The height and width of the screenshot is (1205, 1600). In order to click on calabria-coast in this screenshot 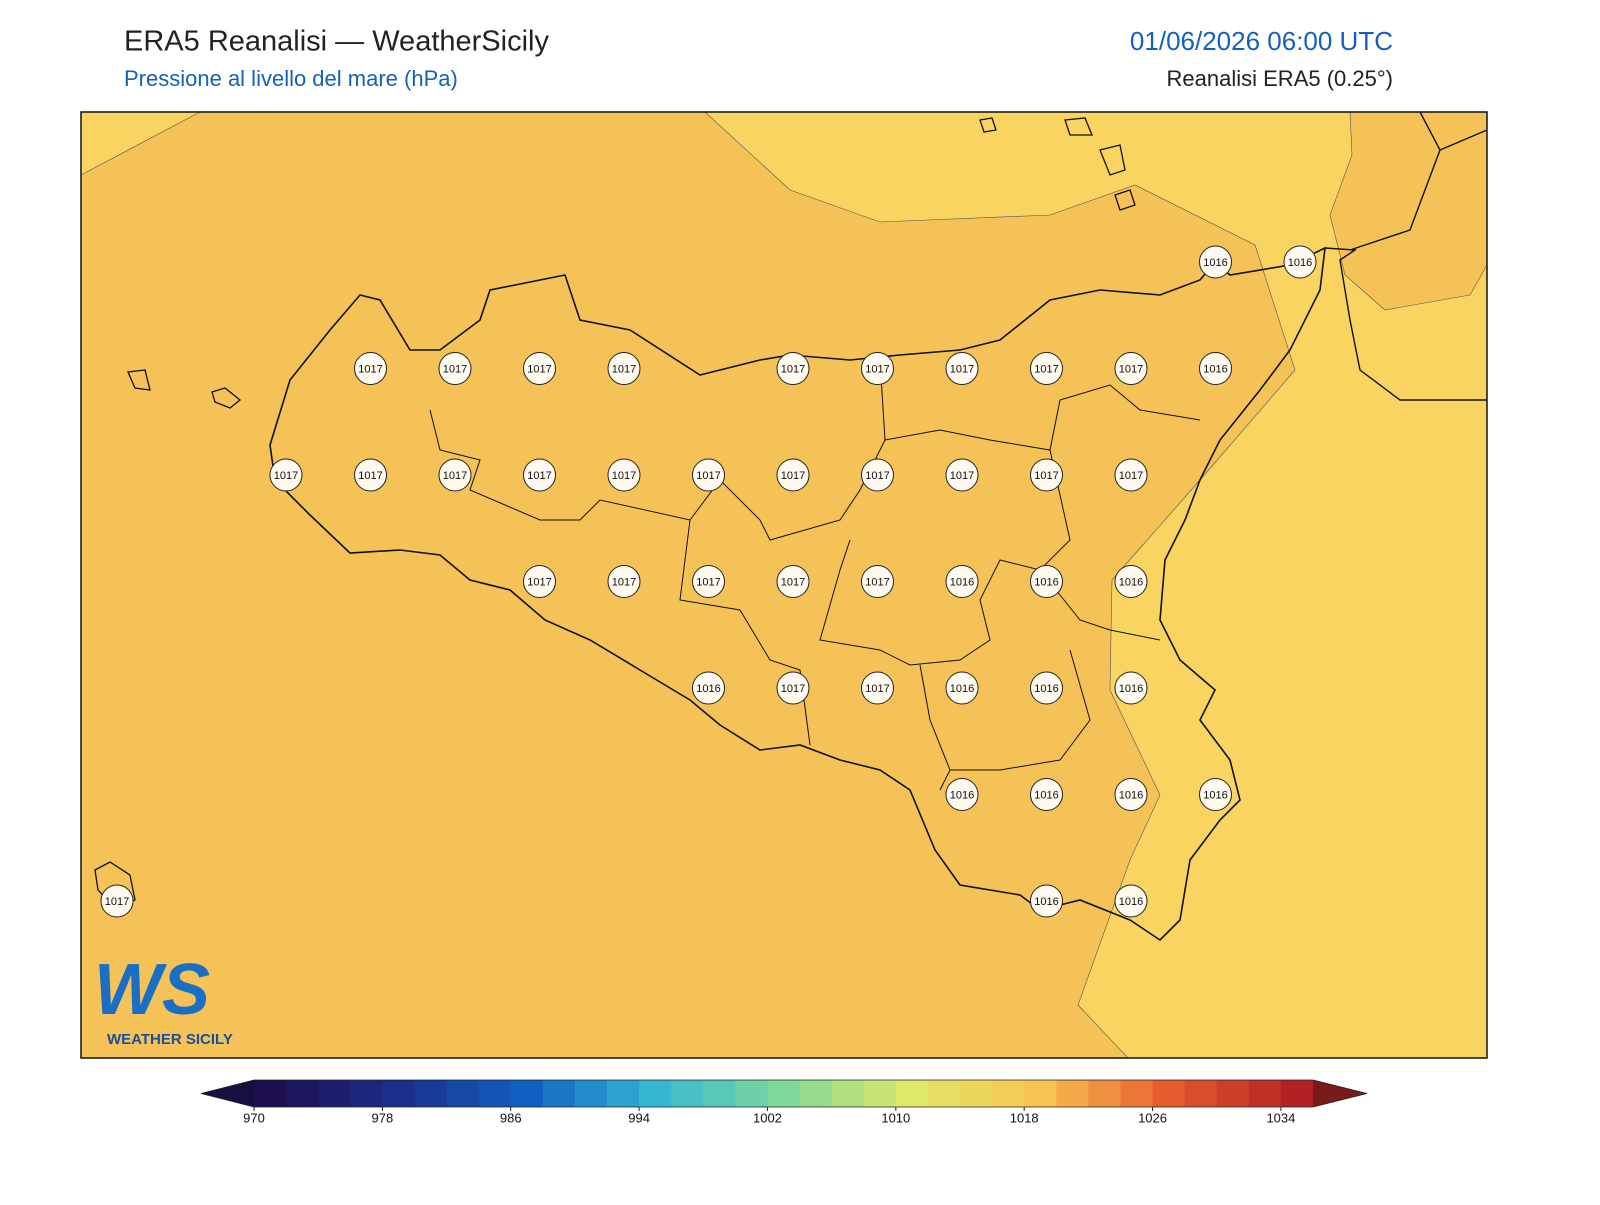, I will do `click(1406, 256)`.